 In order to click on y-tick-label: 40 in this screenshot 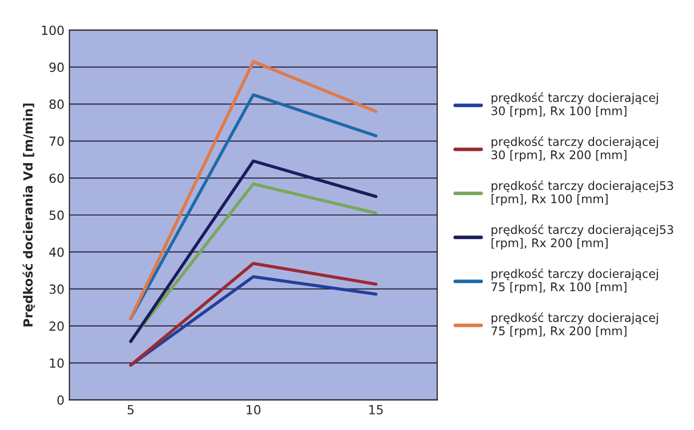, I will do `click(56, 252)`.